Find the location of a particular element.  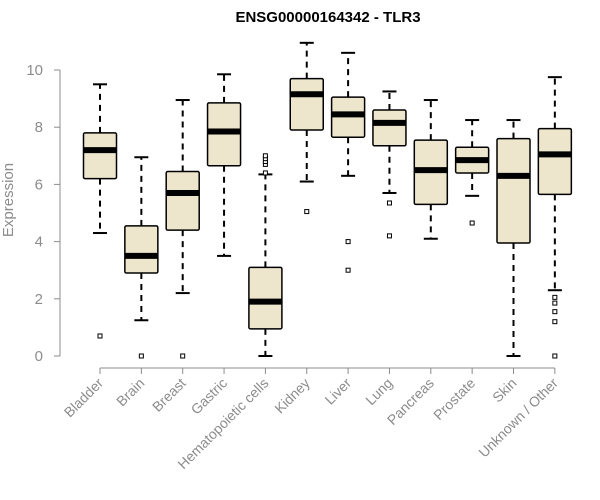

x-tick-label: Skin is located at coordinates (504, 390).